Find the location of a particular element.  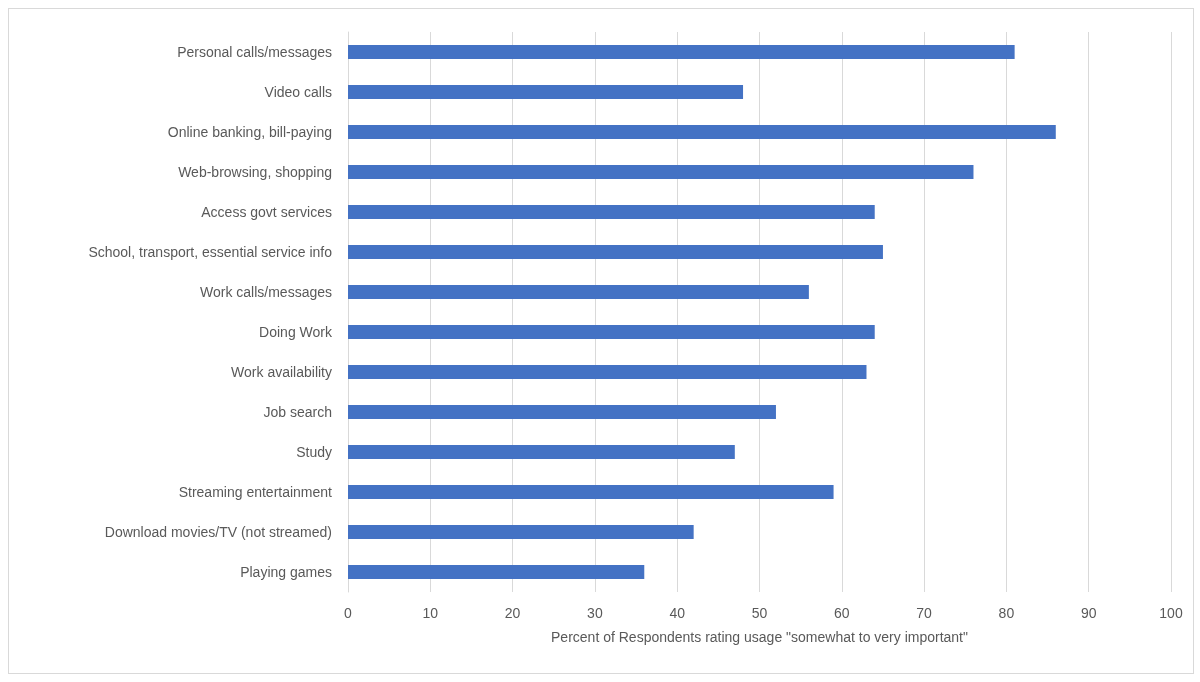

x-tick-label: 20 is located at coordinates (512, 613).